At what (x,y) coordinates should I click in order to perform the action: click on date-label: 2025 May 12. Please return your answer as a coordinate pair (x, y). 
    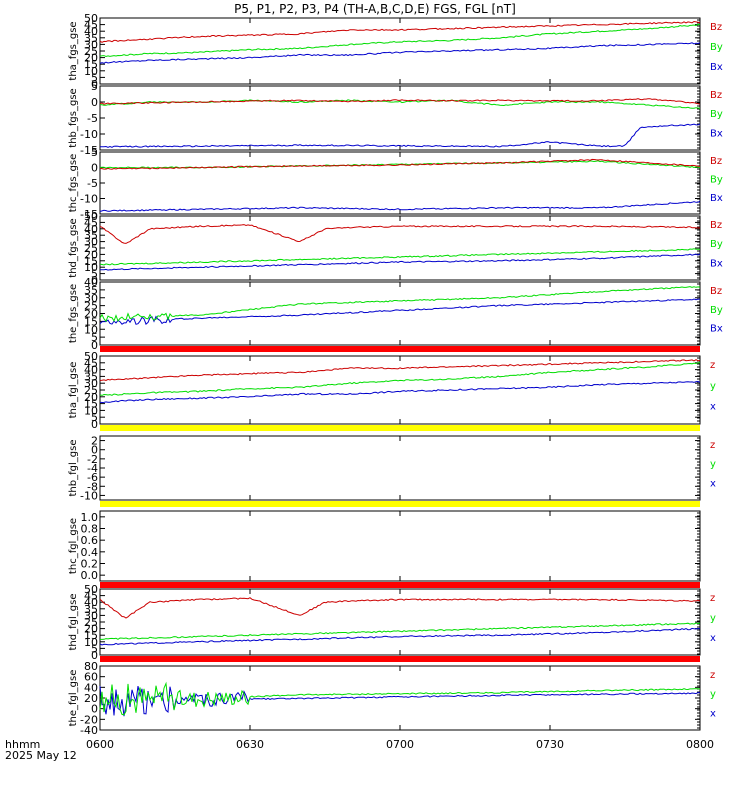
    Looking at the image, I should click on (41, 755).